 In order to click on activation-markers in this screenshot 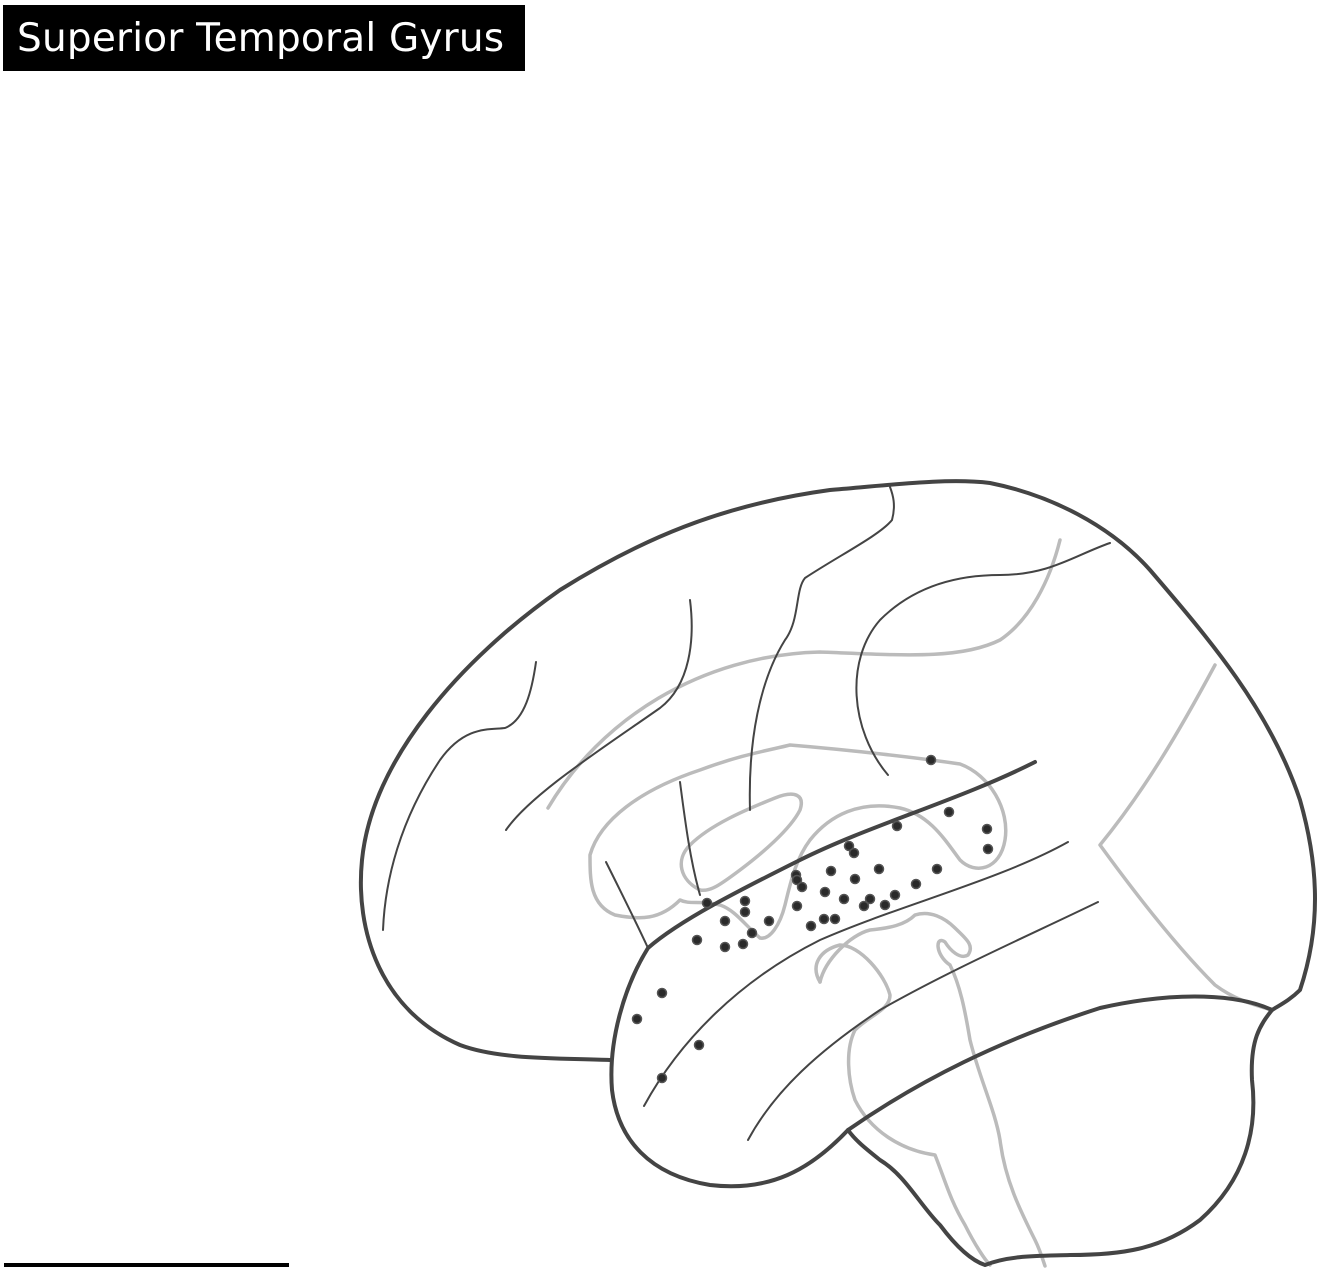, I will do `click(812, 919)`.